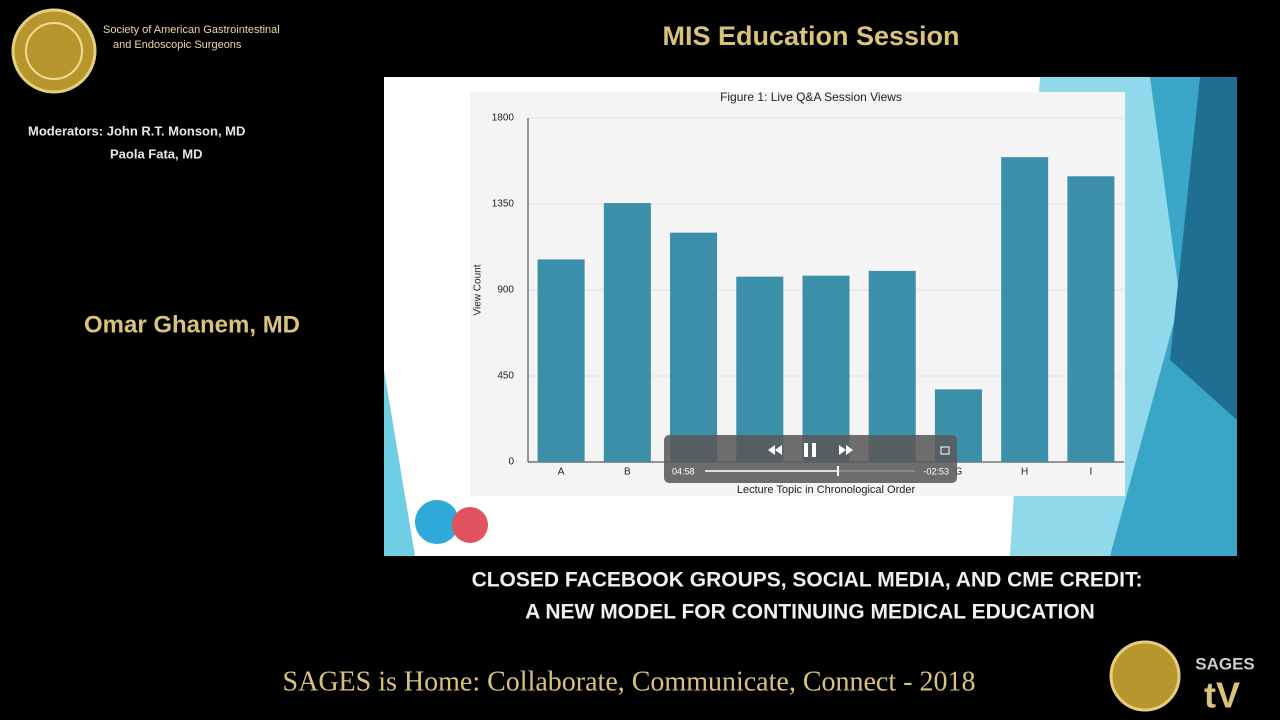  Describe the element at coordinates (1225, 663) in the screenshot. I see `tv-logo-text: SAGES` at that location.